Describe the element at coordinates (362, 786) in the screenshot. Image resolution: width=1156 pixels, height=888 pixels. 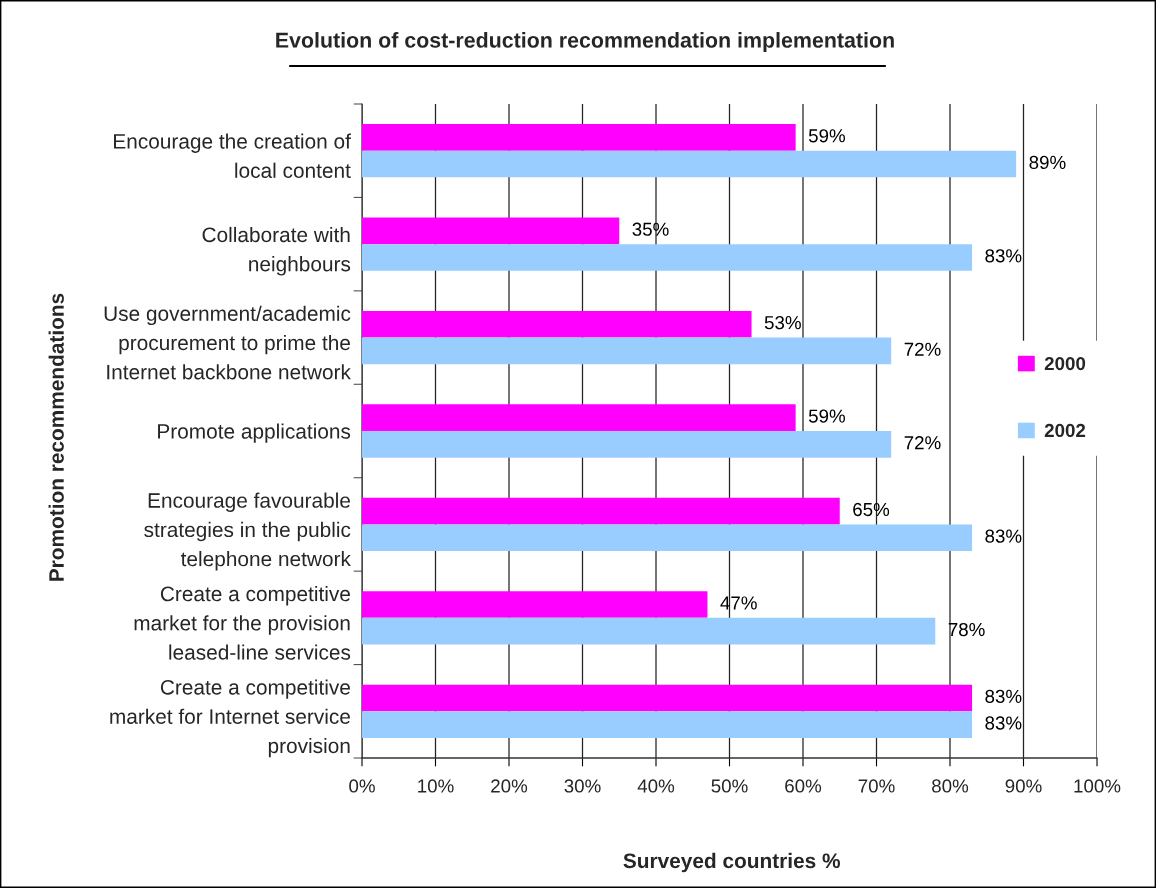
I see `x-tick-label: 0%` at that location.